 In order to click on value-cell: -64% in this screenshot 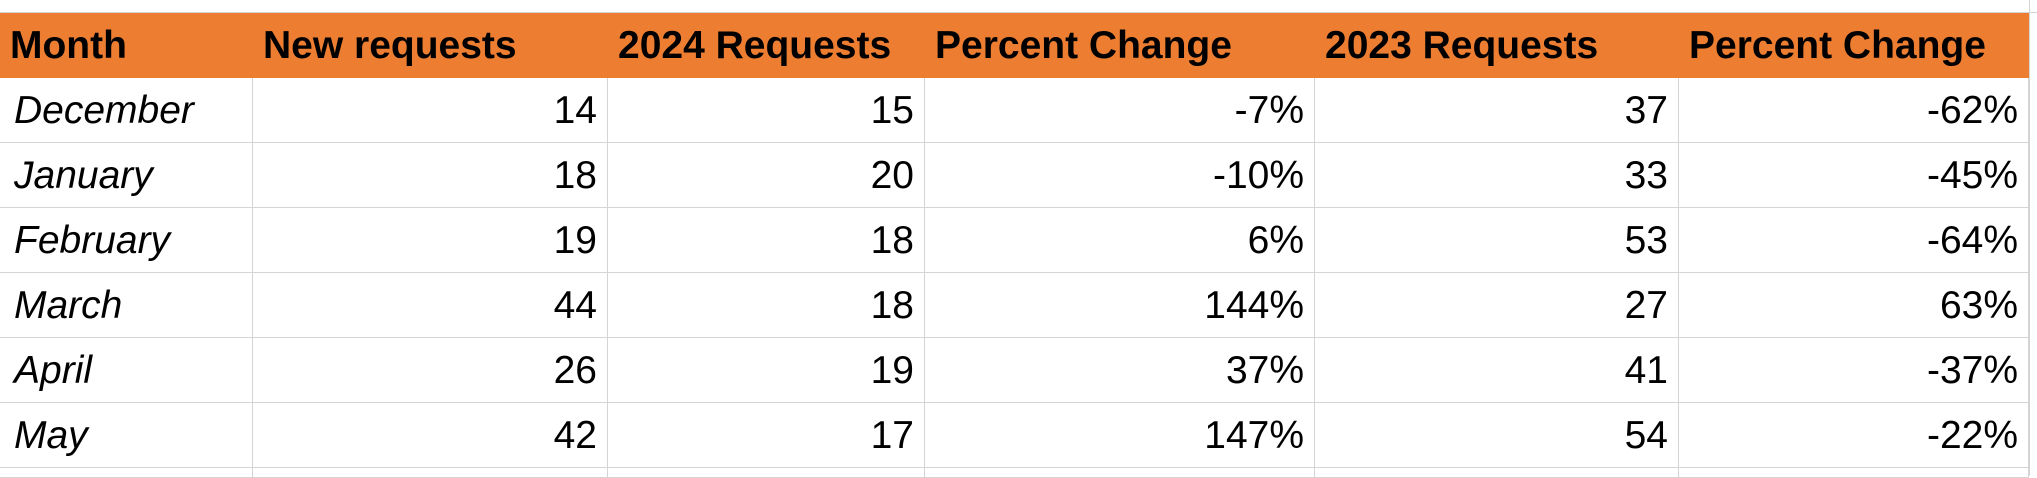, I will do `click(1854, 240)`.